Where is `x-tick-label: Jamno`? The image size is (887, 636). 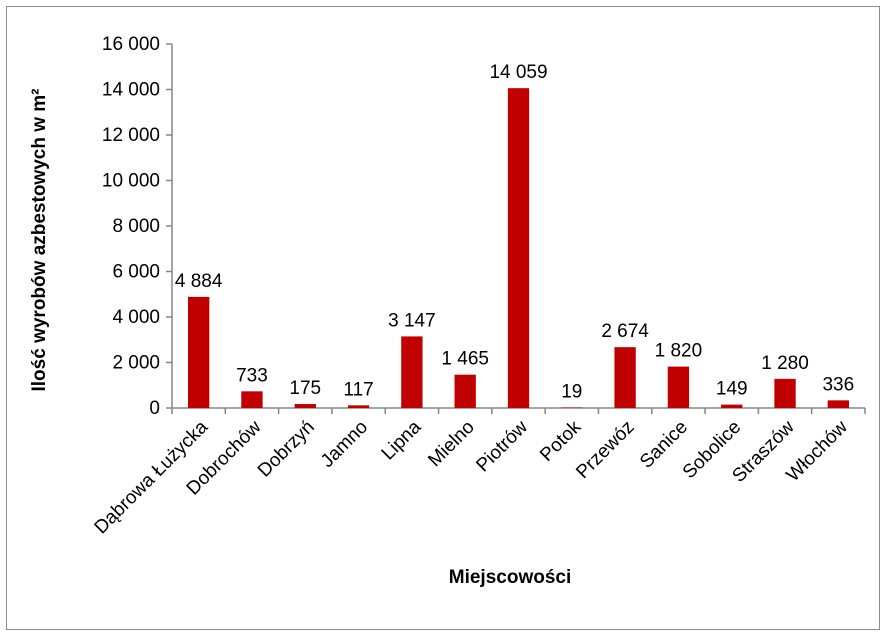 x-tick-label: Jamno is located at coordinates (344, 444).